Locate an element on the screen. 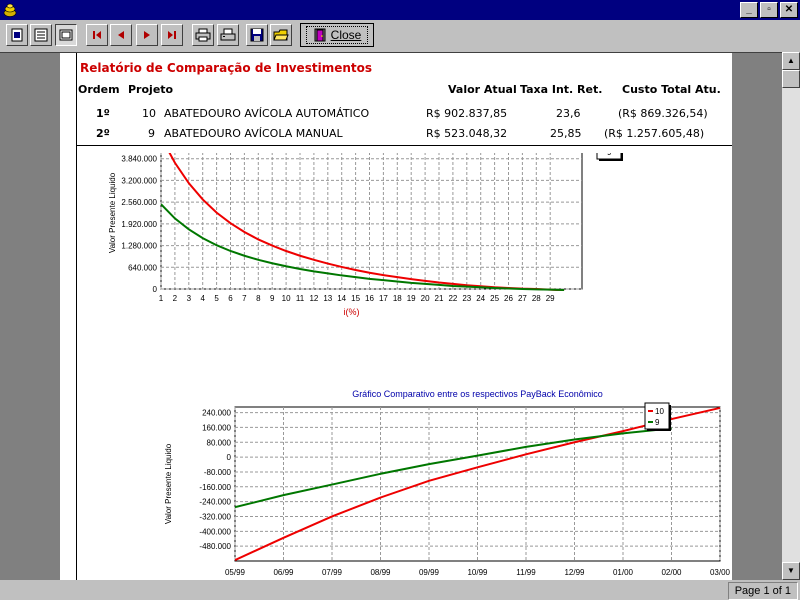 This screenshot has height=600, width=800. print-icon is located at coordinates (228, 34).